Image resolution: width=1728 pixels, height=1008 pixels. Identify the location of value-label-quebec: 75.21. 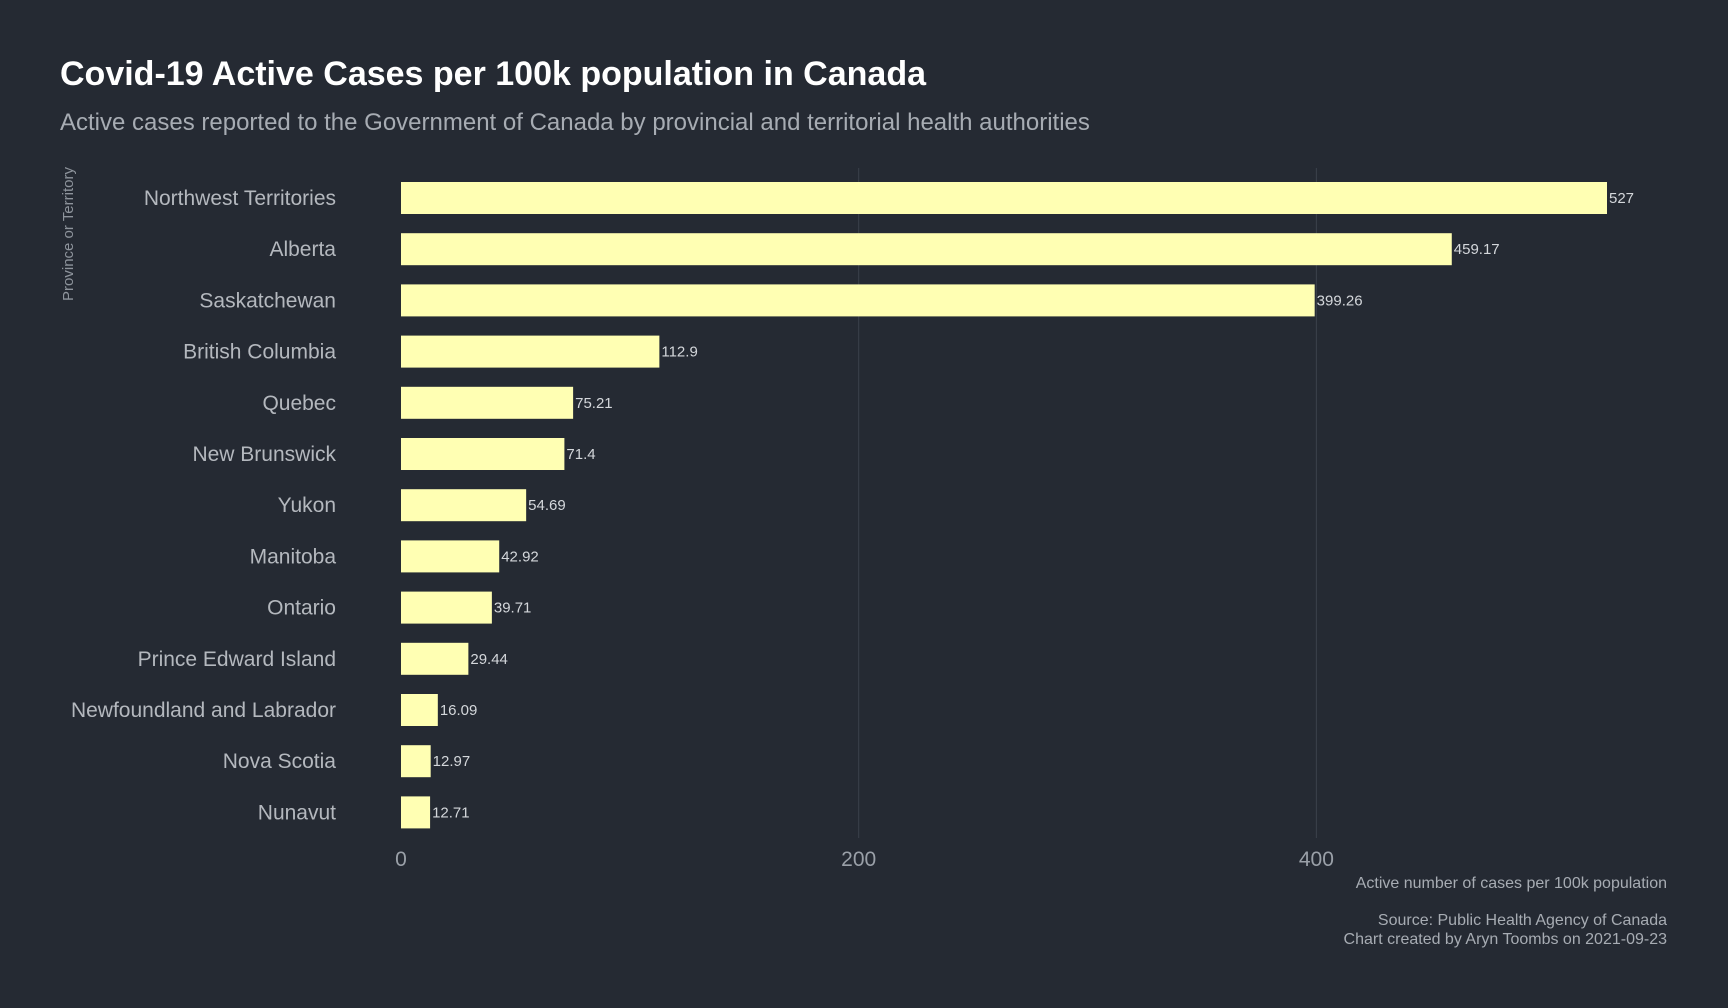
(594, 403).